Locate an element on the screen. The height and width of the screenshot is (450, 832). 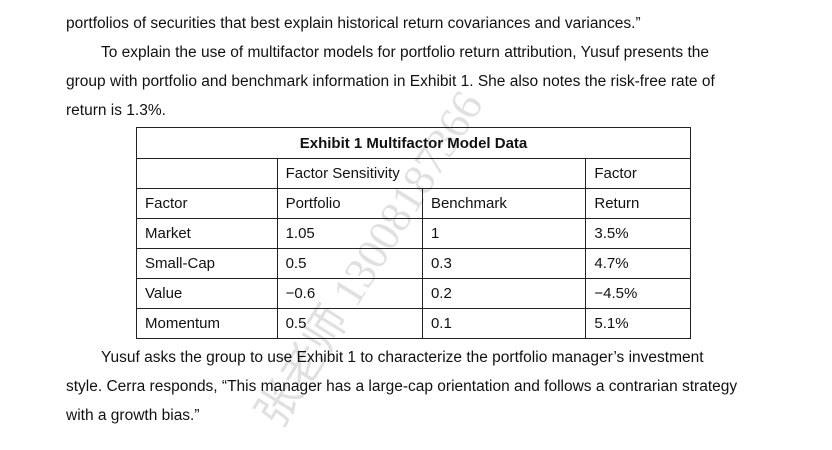
cell-return: −4.5% is located at coordinates (638, 293).